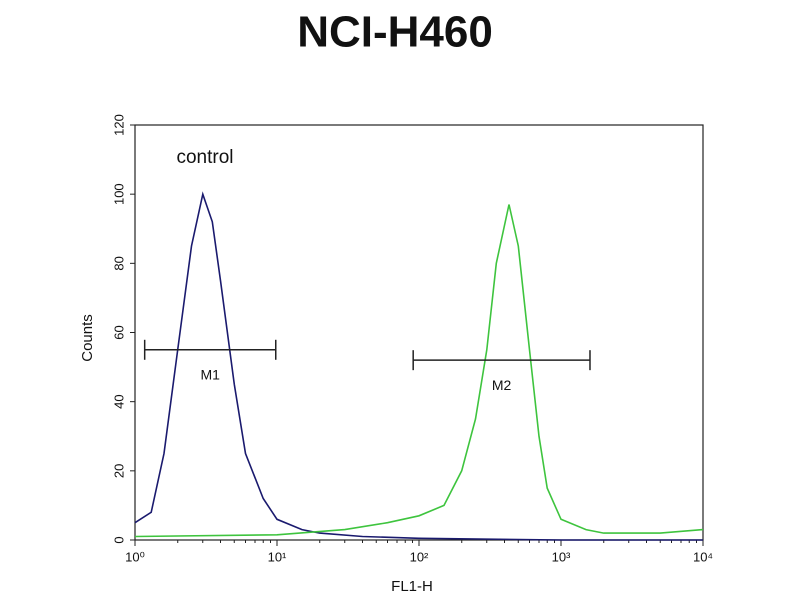  Describe the element at coordinates (277, 556) in the screenshot. I see `x-tick-label: 10¹` at that location.